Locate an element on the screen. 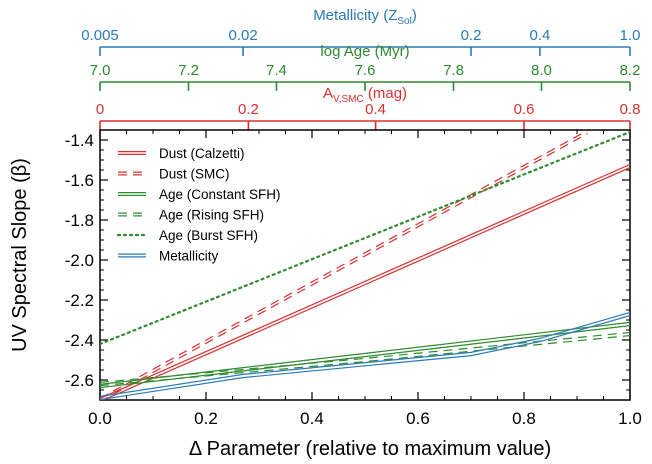  series-age-rising-sfh- is located at coordinates (365, 359).